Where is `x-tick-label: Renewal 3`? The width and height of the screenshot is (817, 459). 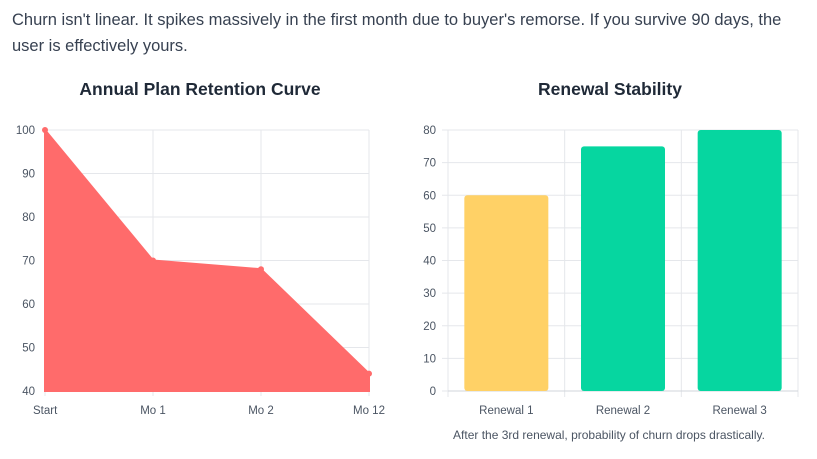
x-tick-label: Renewal 3 is located at coordinates (739, 411).